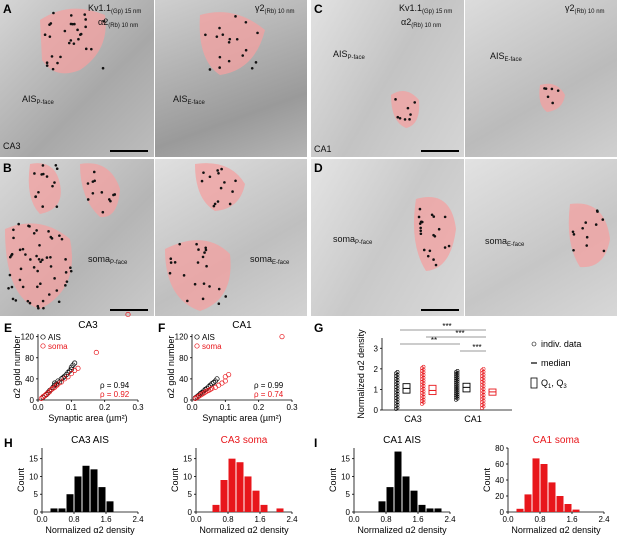 The width and height of the screenshot is (617, 544). What do you see at coordinates (426, 9) in the screenshot?
I see `label-kv11-c: Kv1.1(Gp) 15 nm` at bounding box center [426, 9].